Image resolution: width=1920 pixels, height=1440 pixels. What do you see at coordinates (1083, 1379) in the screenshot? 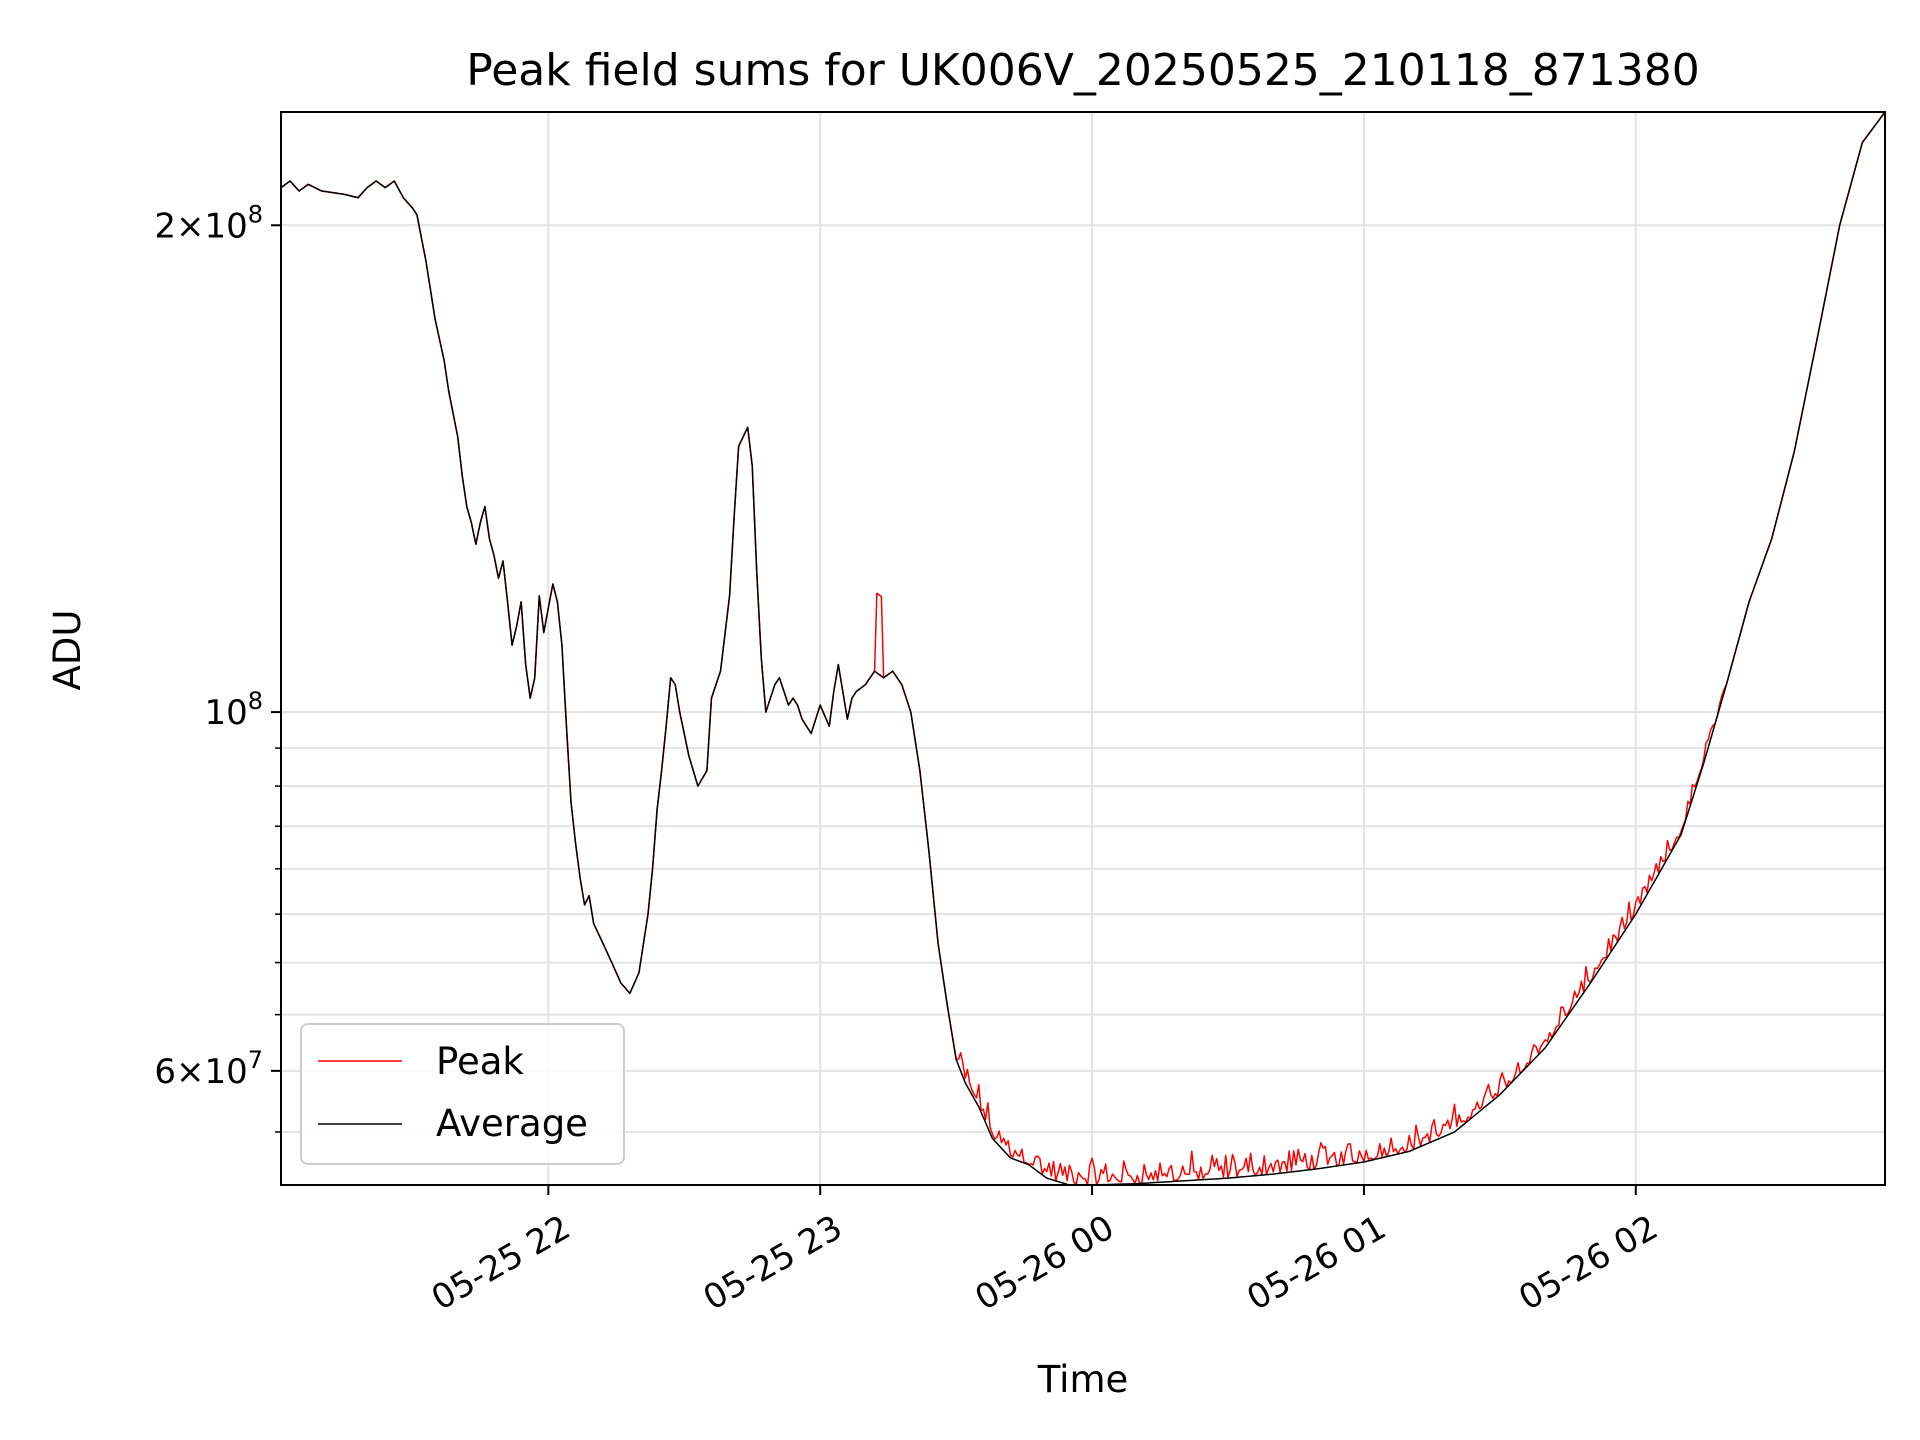
I see `x-axis-label: Time` at bounding box center [1083, 1379].